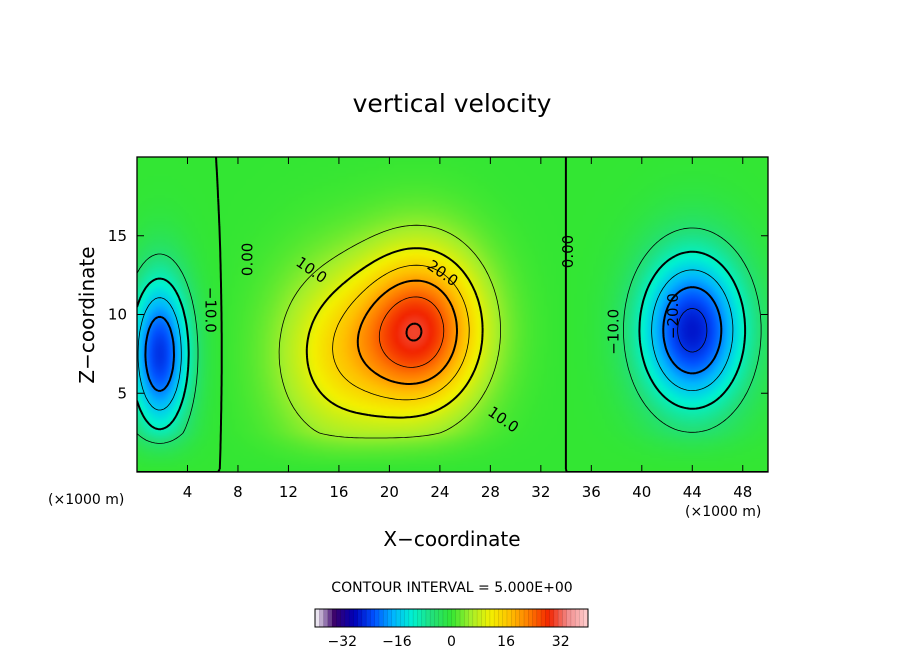 The height and width of the screenshot is (654, 904). I want to click on x-tick-label: 32, so click(540, 492).